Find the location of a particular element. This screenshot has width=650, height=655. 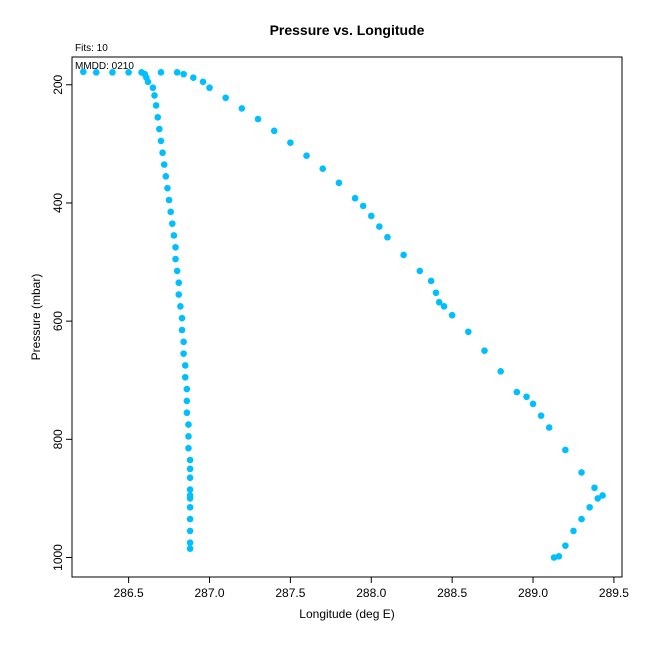

chart-title: Pressure vs. Longitude is located at coordinates (347, 30).